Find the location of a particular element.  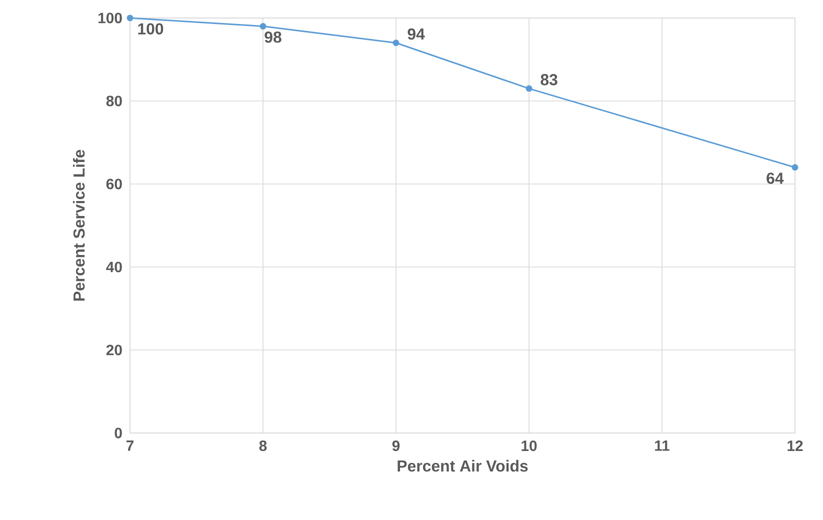

data-label: 100 is located at coordinates (151, 28).